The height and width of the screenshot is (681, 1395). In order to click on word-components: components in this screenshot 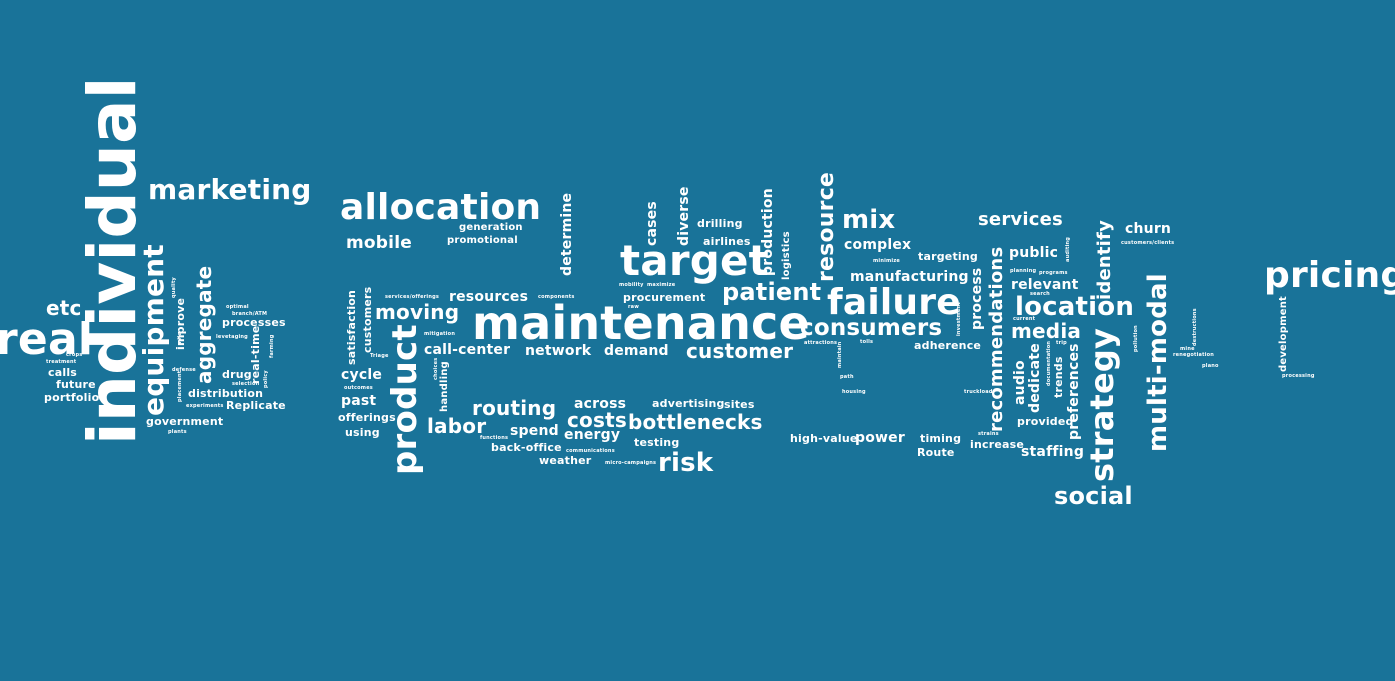, I will do `click(556, 297)`.